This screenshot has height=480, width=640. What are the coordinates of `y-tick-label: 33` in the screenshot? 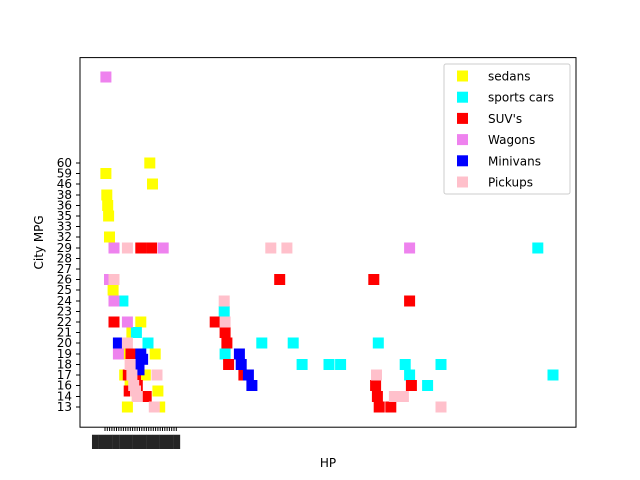 It's located at (64, 227).